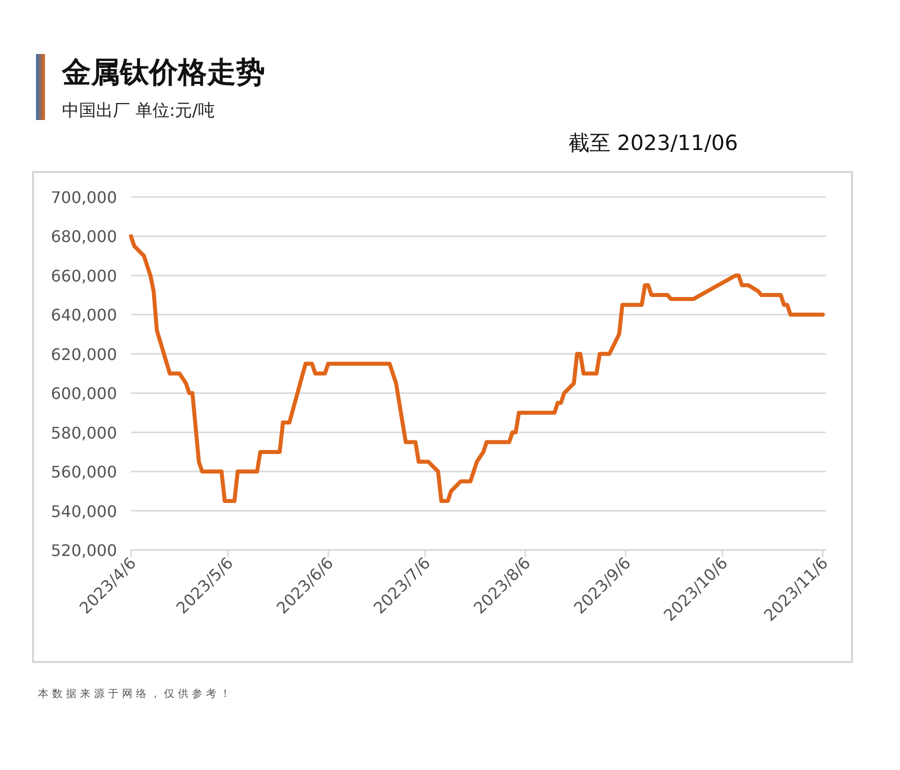 Image resolution: width=900 pixels, height=770 pixels. I want to click on y-tick-label: 640,000, so click(83, 315).